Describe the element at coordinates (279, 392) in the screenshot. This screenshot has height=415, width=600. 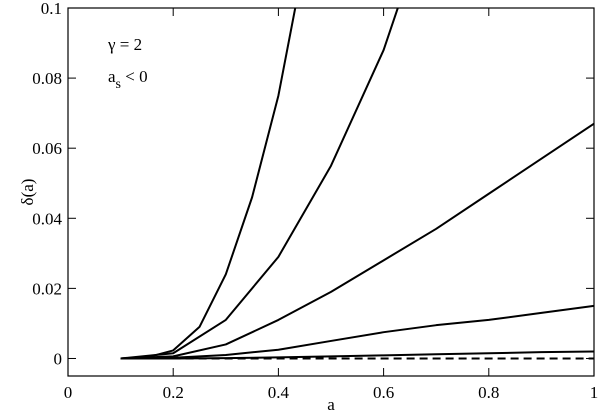
I see `x-tick-label: 0.4` at that location.